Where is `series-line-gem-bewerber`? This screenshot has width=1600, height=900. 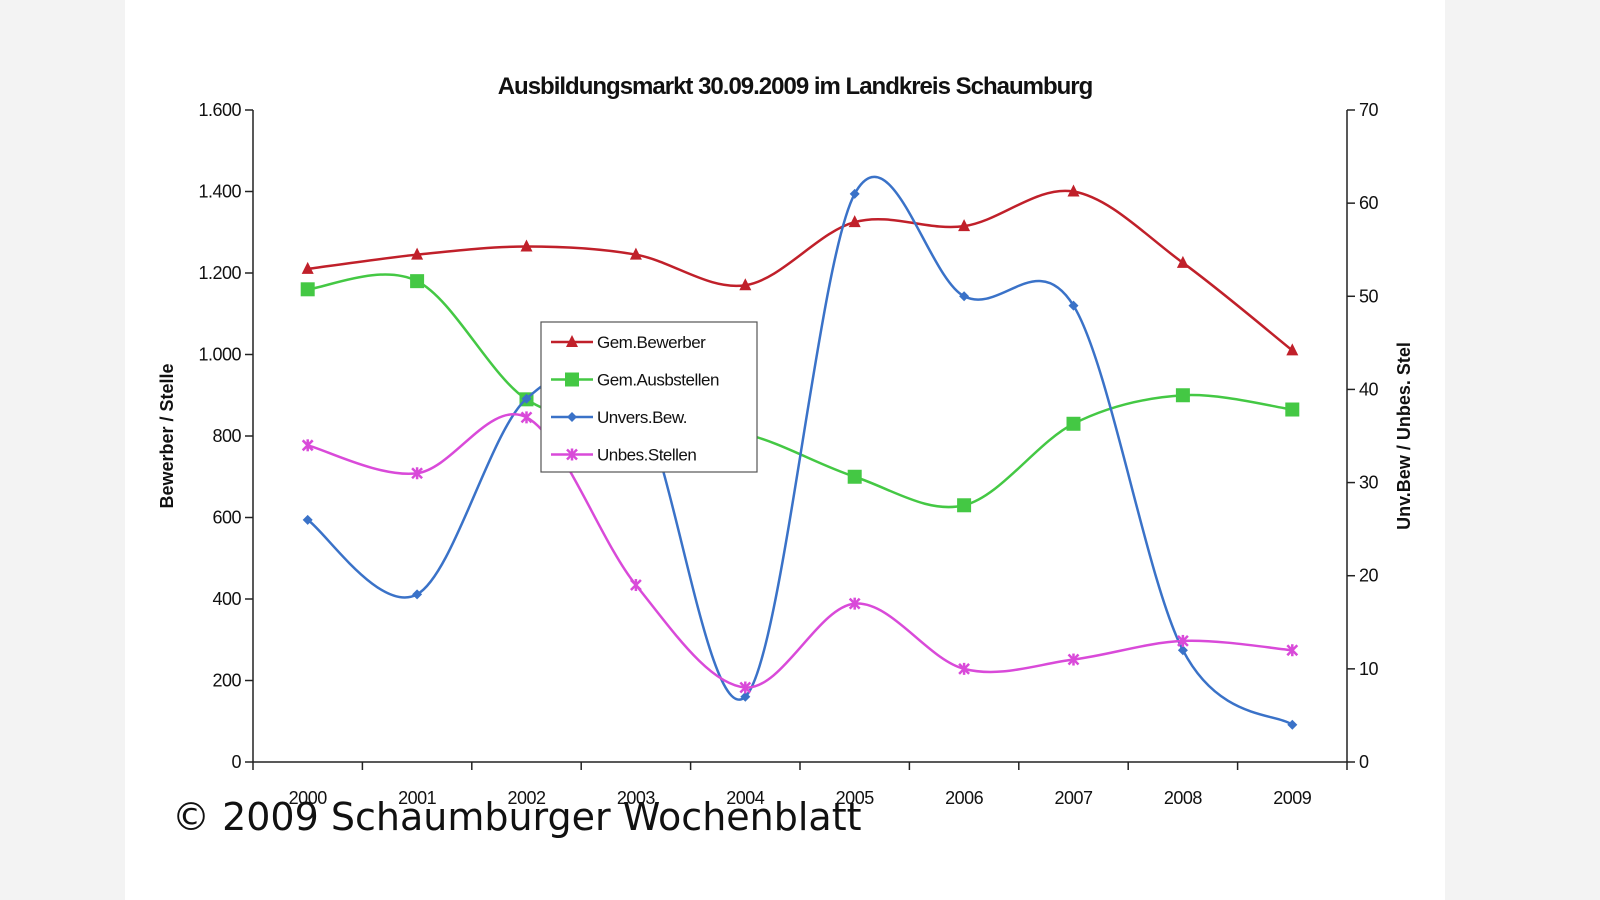 series-line-gem-bewerber is located at coordinates (800, 270).